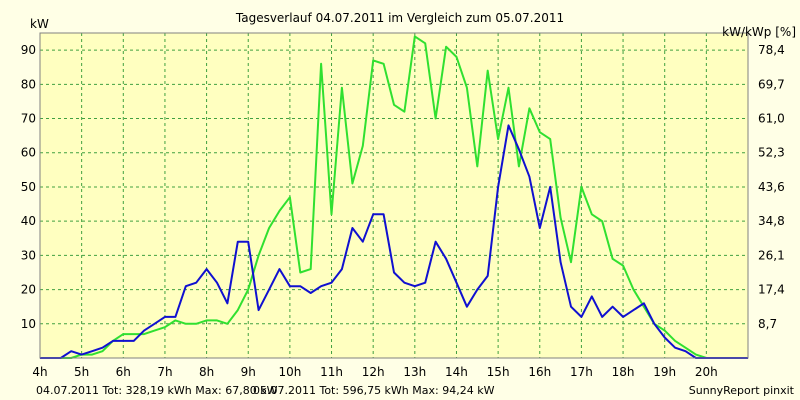 Image resolution: width=800 pixels, height=400 pixels. Describe the element at coordinates (81, 372) in the screenshot. I see `x-tick-label: 5h` at that location.